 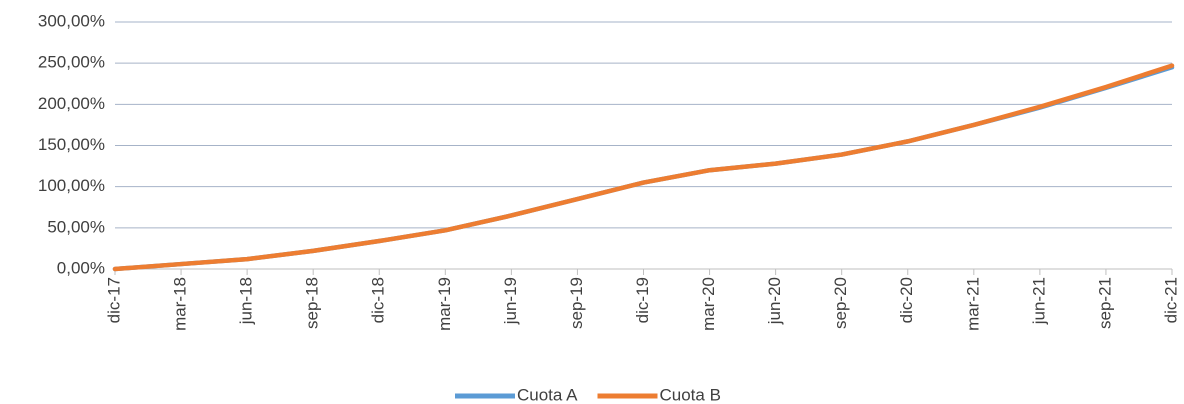 I want to click on x-tick-label: jun-18, so click(x=246, y=301).